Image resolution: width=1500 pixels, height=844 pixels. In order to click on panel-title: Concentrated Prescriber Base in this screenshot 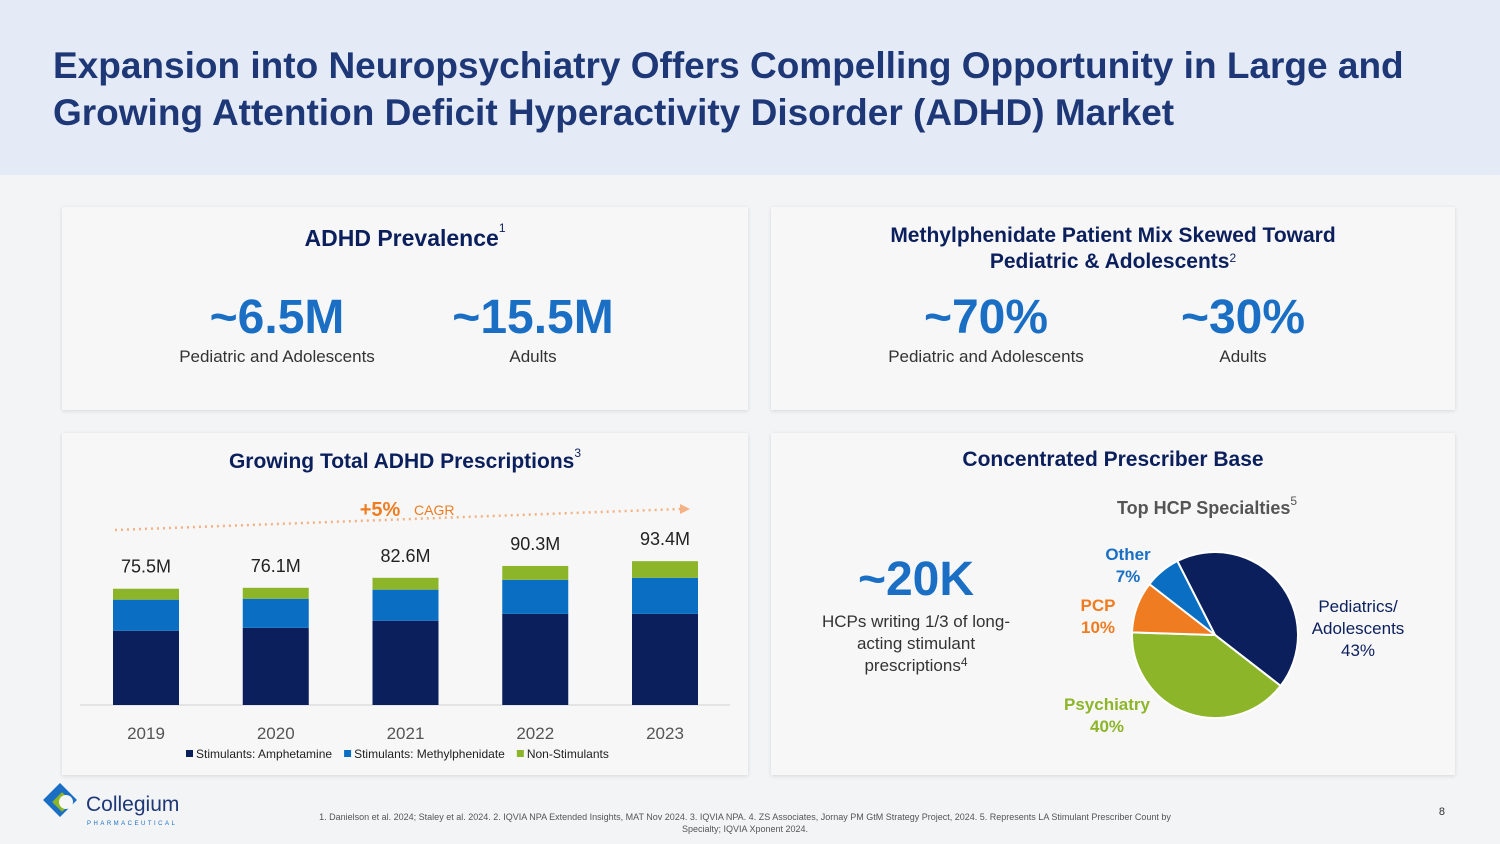, I will do `click(1113, 459)`.